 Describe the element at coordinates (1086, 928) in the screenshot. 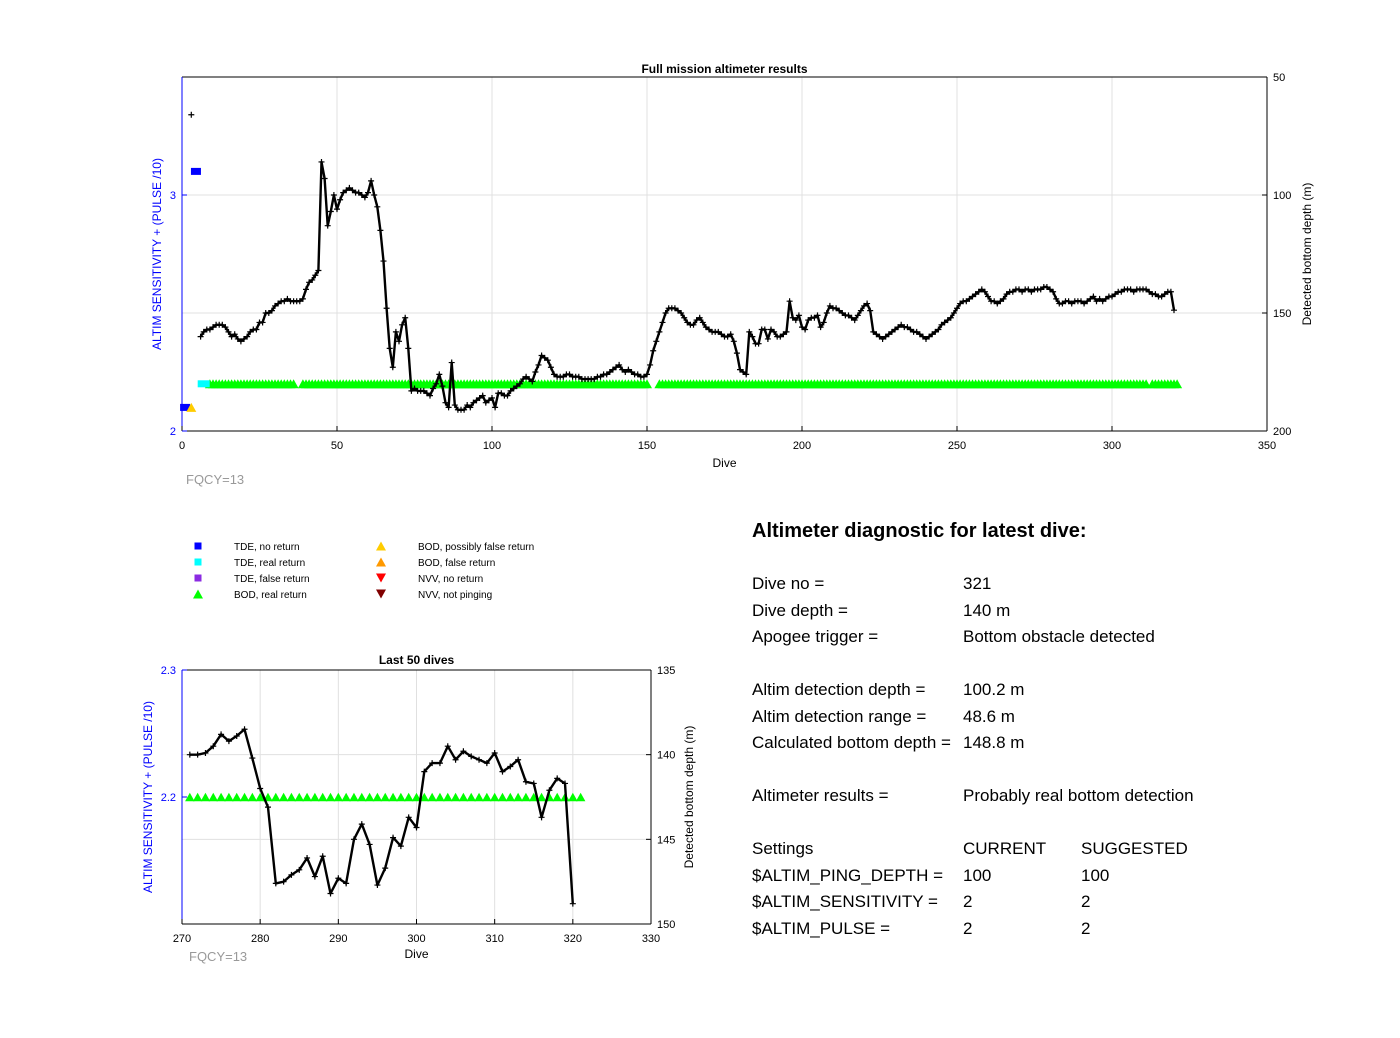

I see `pulse-suggested: 2` at that location.